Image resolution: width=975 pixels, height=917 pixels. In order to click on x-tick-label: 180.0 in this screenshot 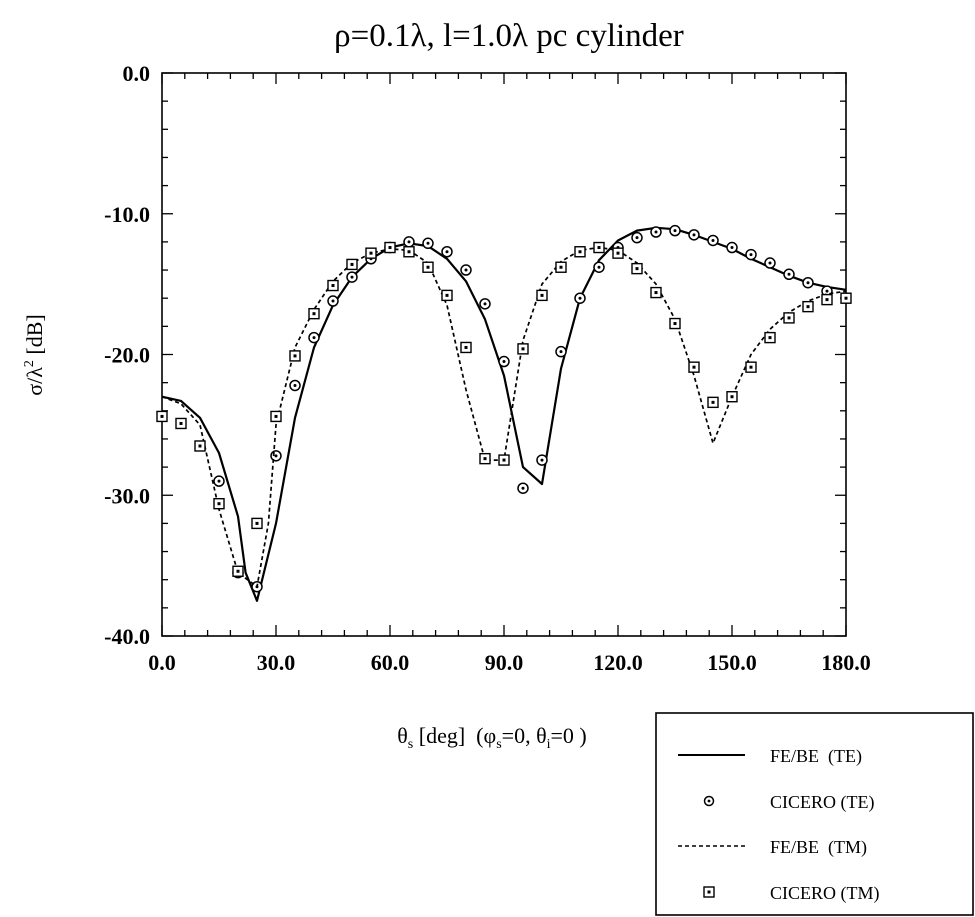, I will do `click(846, 662)`.